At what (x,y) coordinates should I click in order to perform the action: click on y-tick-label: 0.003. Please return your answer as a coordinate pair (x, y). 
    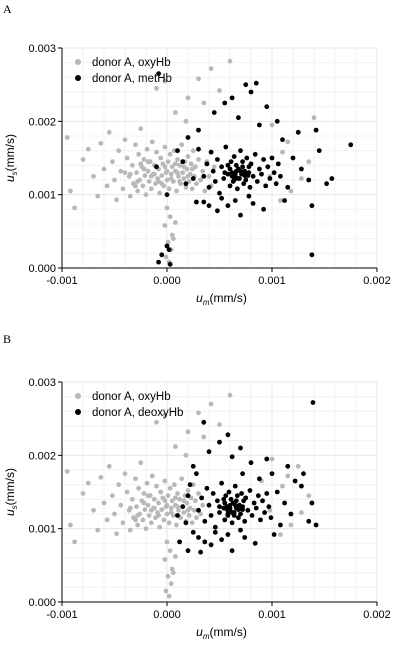
    Looking at the image, I should click on (42, 49).